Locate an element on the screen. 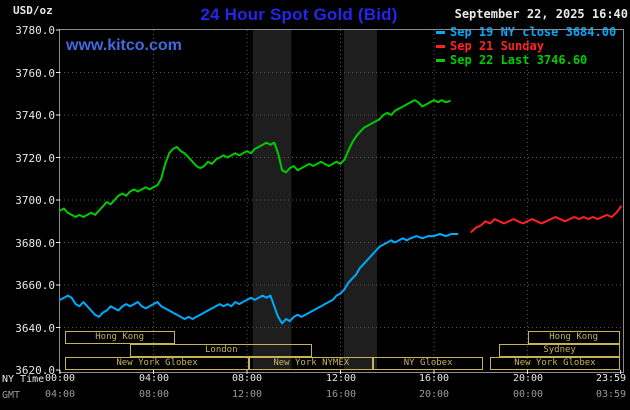  legend-item: Sep 21 Sunday is located at coordinates (526, 46).